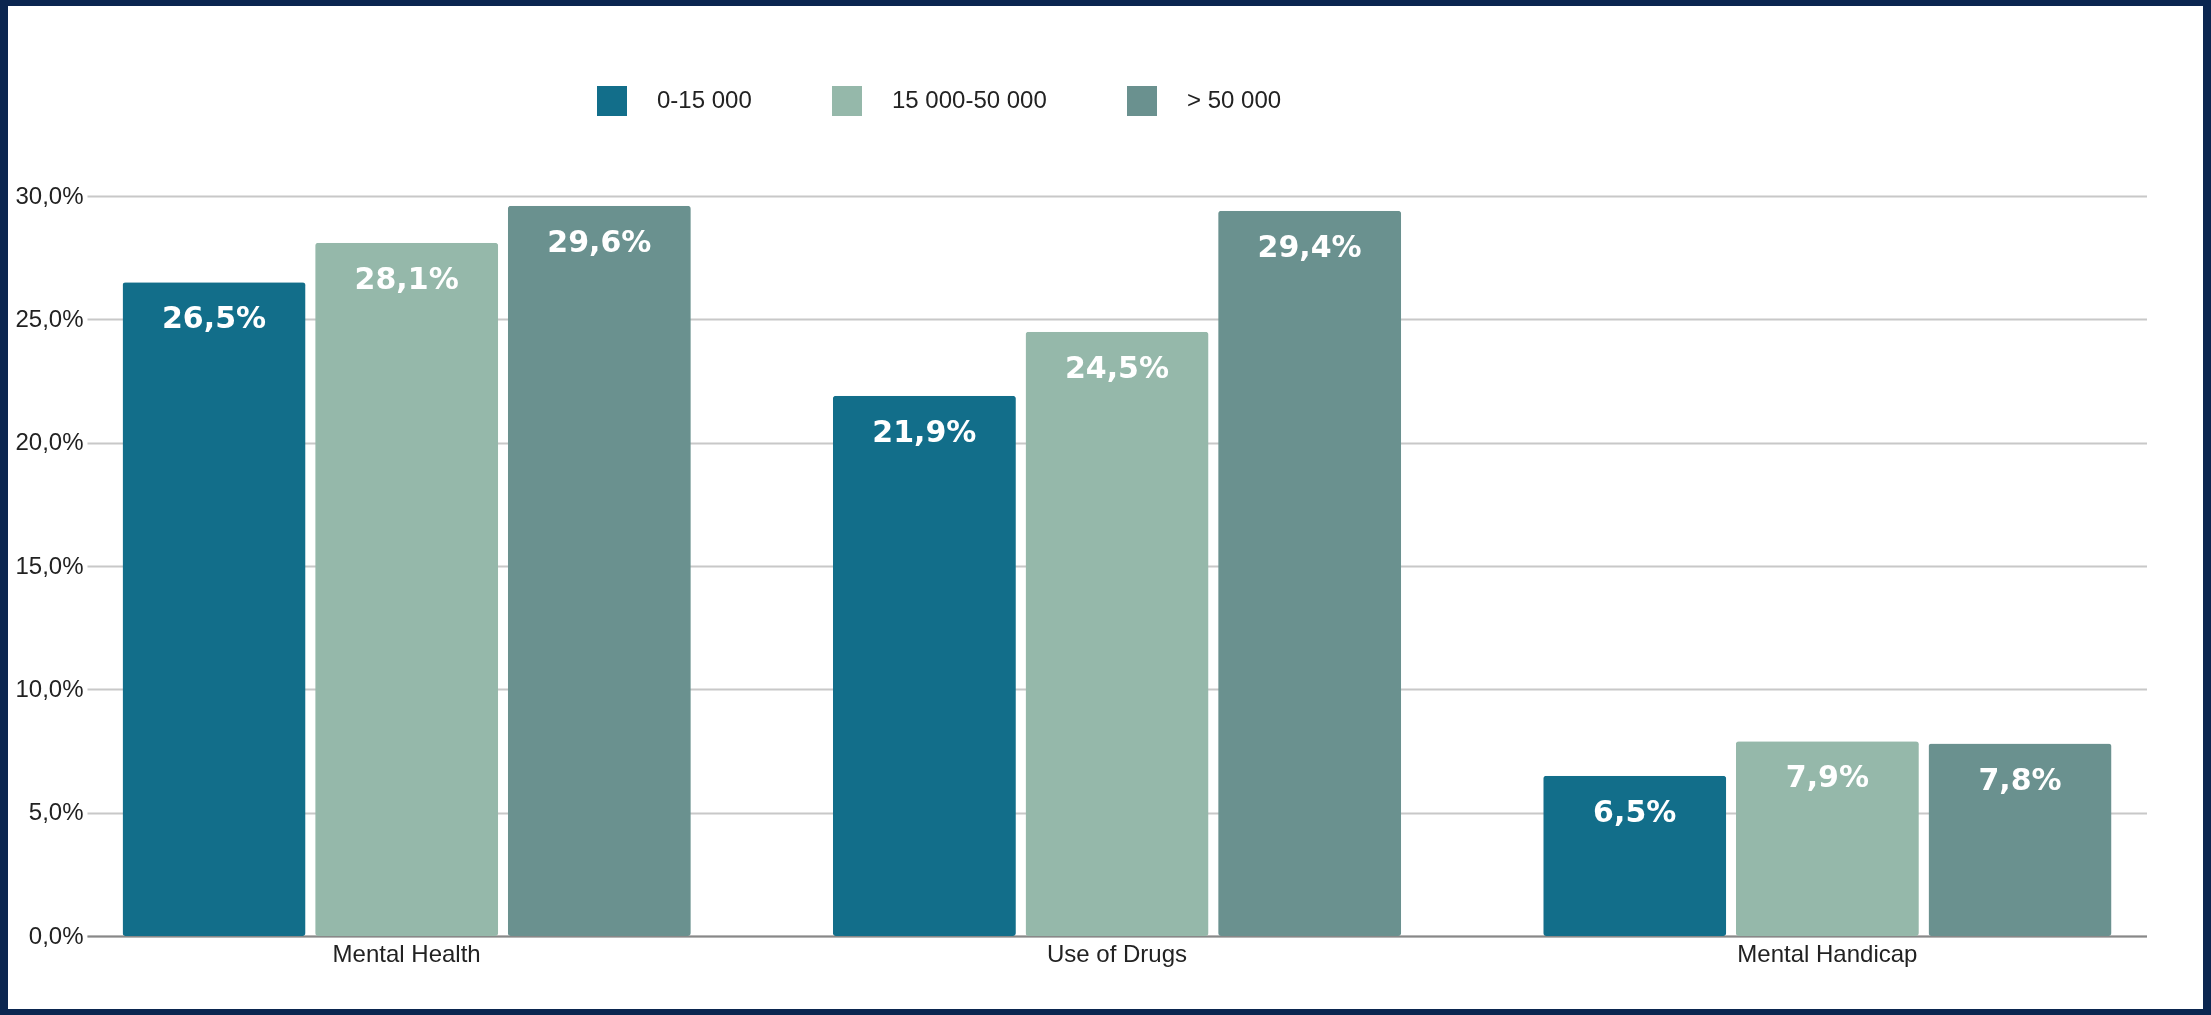  I want to click on legend-label: > 50 000, so click(1234, 99).